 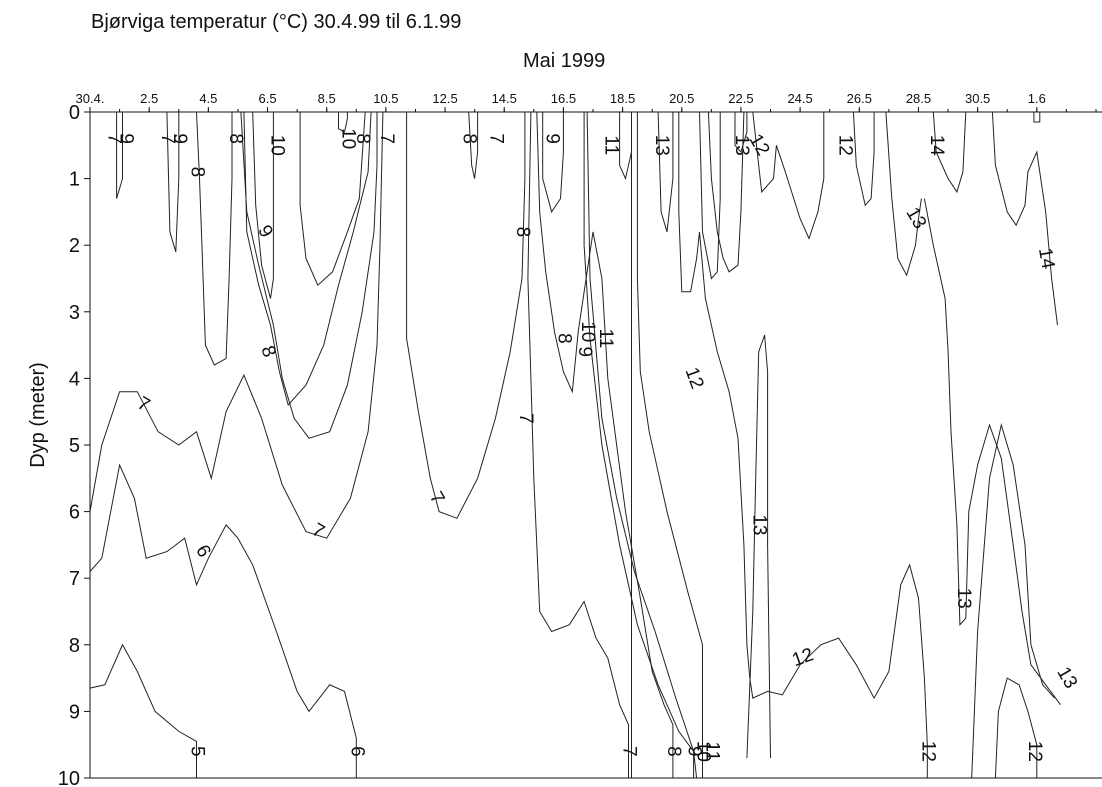 I want to click on y-axis-ticks: 0 1 2 3 4 5 6 7 8 9 10, so click(x=74, y=444).